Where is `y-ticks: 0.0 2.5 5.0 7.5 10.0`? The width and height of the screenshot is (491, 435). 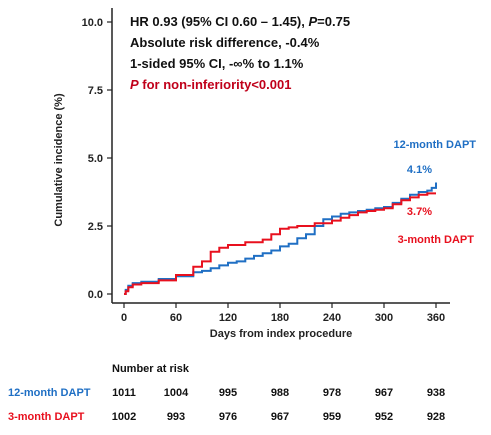 y-ticks: 0.0 2.5 5.0 7.5 10.0 is located at coordinates (97, 159).